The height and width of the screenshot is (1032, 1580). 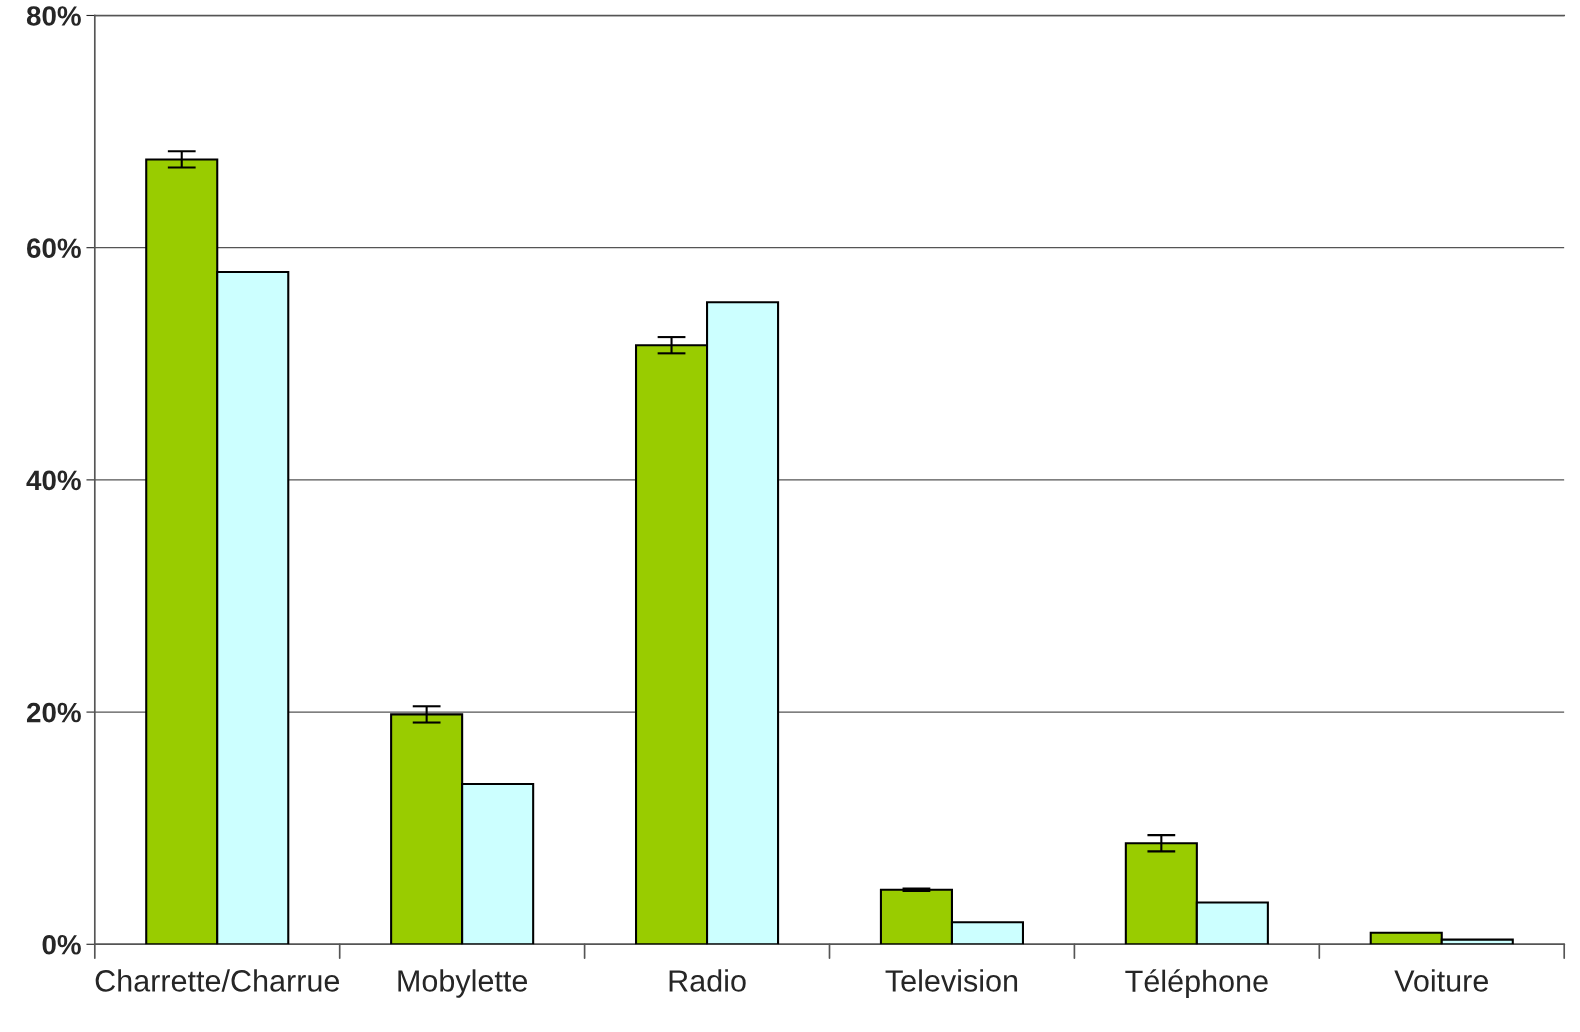 What do you see at coordinates (217, 980) in the screenshot?
I see `x-tick-label: Charrette/Charrue` at bounding box center [217, 980].